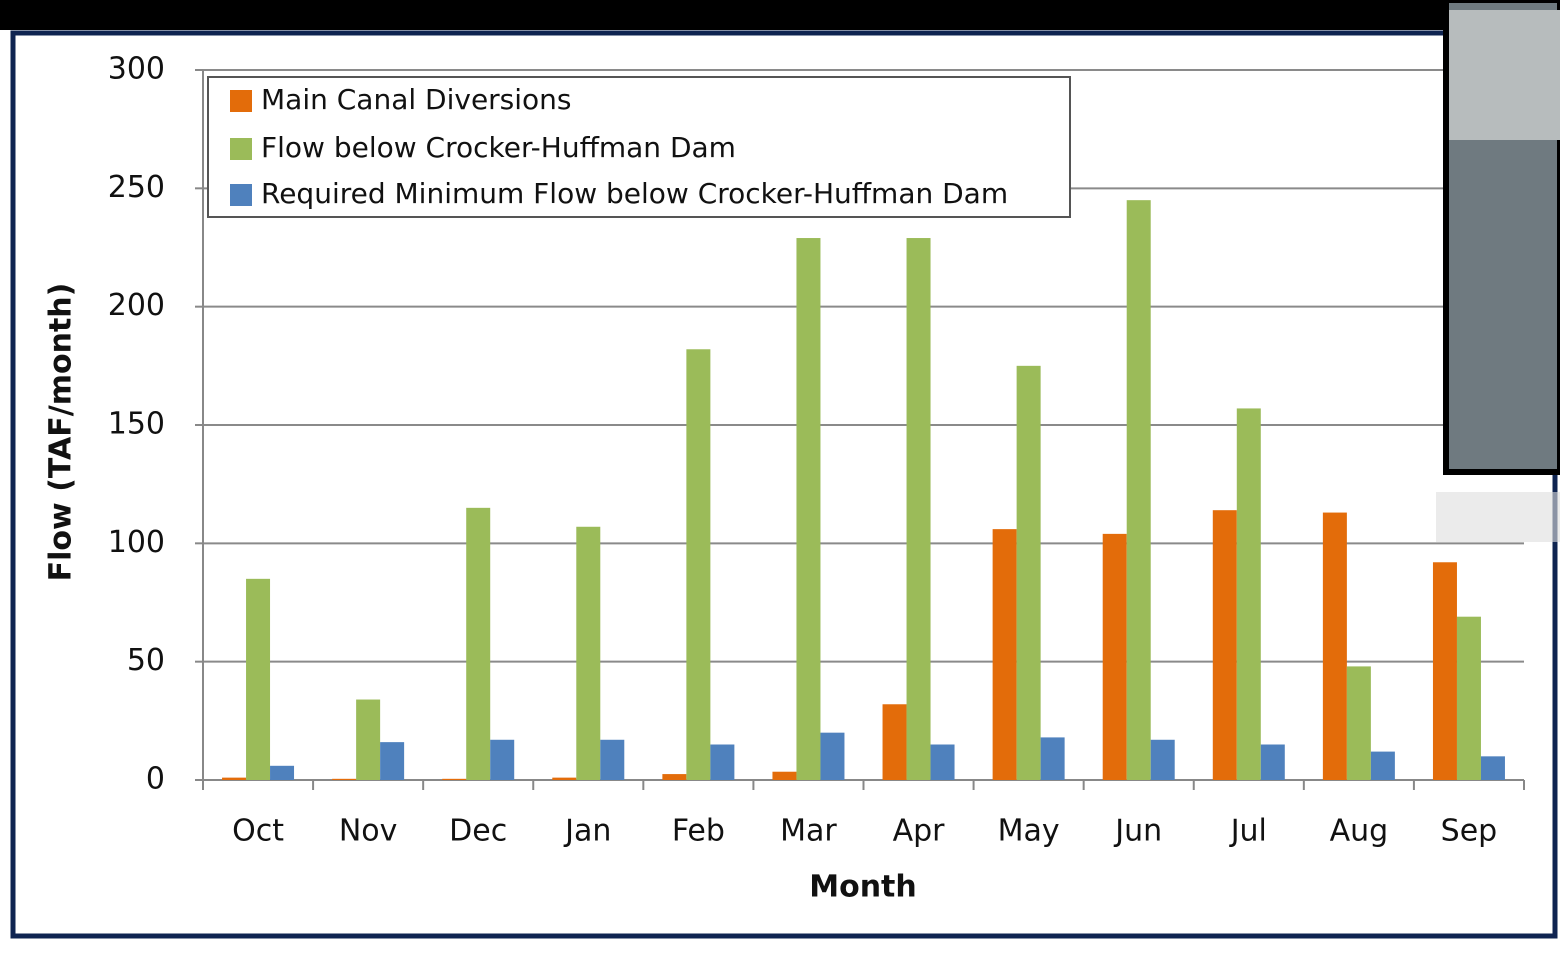  I want to click on x-tick-label: Aug, so click(1359, 831).